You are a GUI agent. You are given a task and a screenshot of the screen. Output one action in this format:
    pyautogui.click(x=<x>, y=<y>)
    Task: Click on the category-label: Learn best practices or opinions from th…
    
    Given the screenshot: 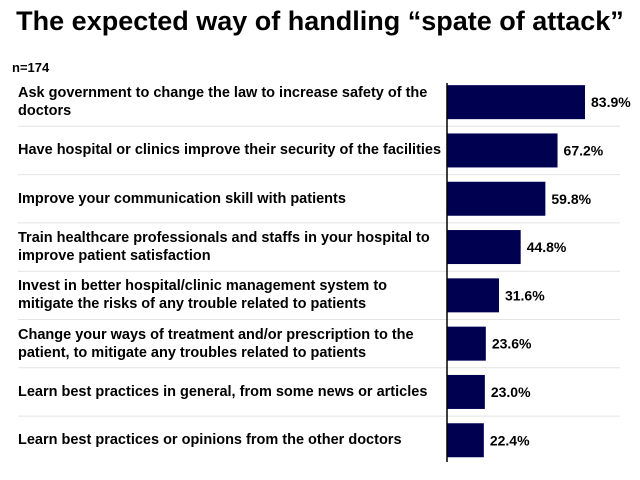 What is the action you would take?
    pyautogui.click(x=210, y=440)
    